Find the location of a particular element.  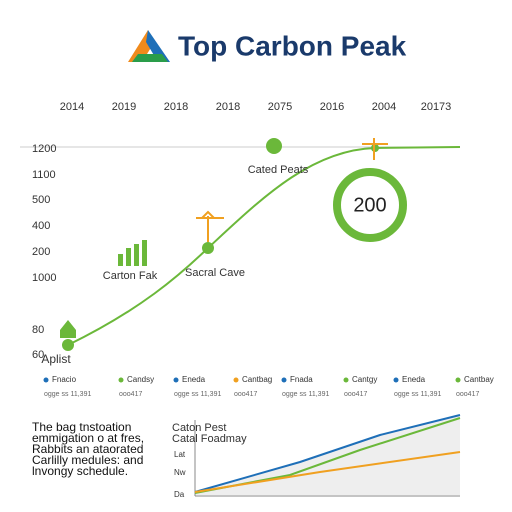

top-label: 2075 is located at coordinates (280, 107).